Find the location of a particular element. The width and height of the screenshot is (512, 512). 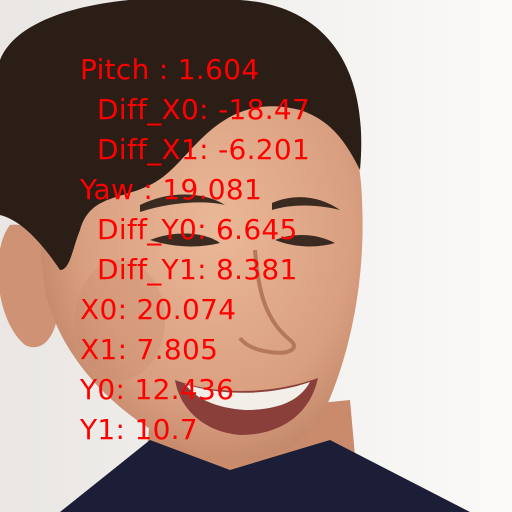

diff-y0-label: Diff_Y0: 6.645 is located at coordinates (197, 229).